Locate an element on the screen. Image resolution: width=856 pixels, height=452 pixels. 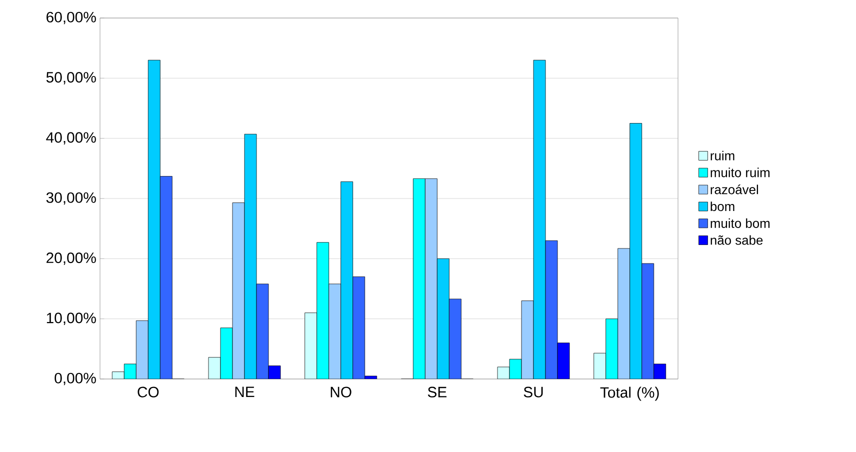
legend-label: não sabe is located at coordinates (736, 240).